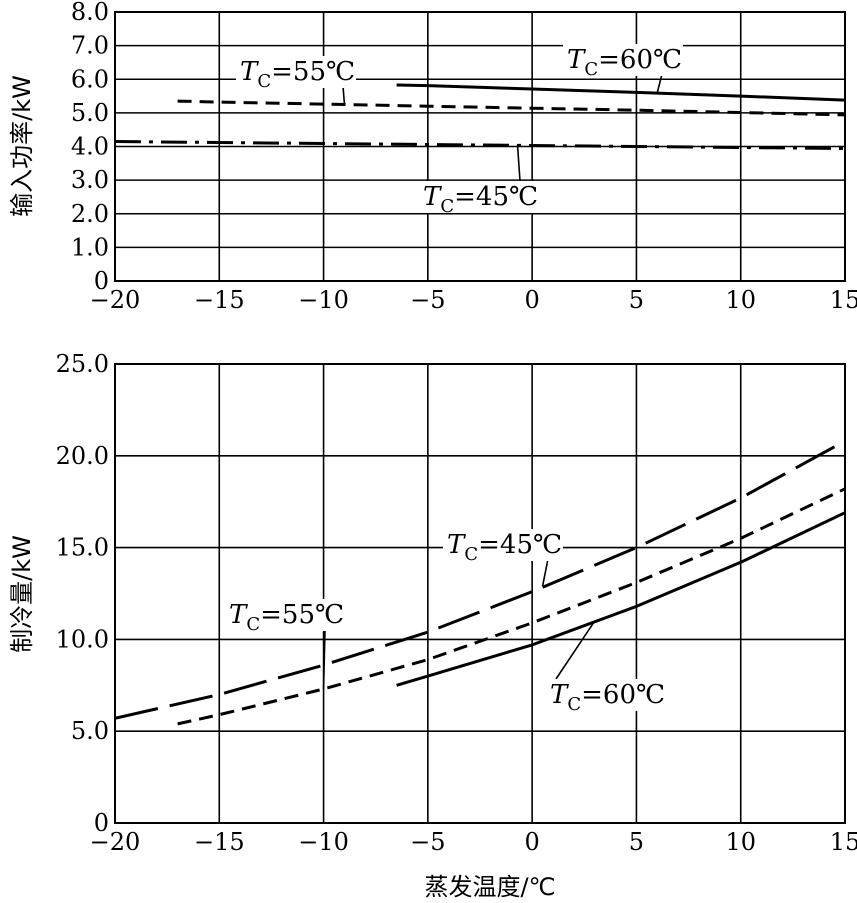  Describe the element at coordinates (82, 364) in the screenshot. I see `y-tick-label: 25.0` at that location.